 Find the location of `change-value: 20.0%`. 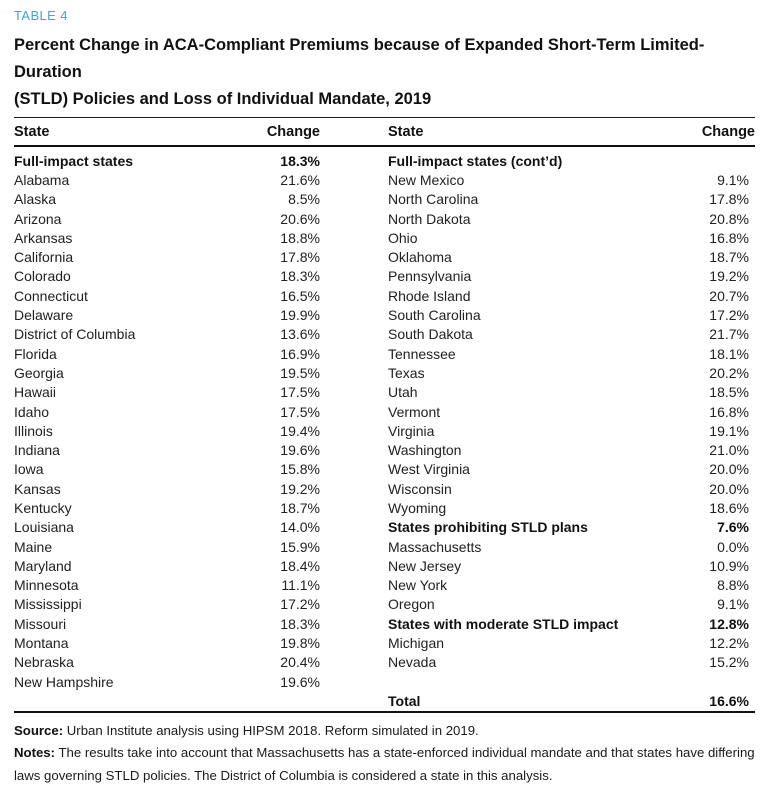

change-value: 20.0% is located at coordinates (729, 469).